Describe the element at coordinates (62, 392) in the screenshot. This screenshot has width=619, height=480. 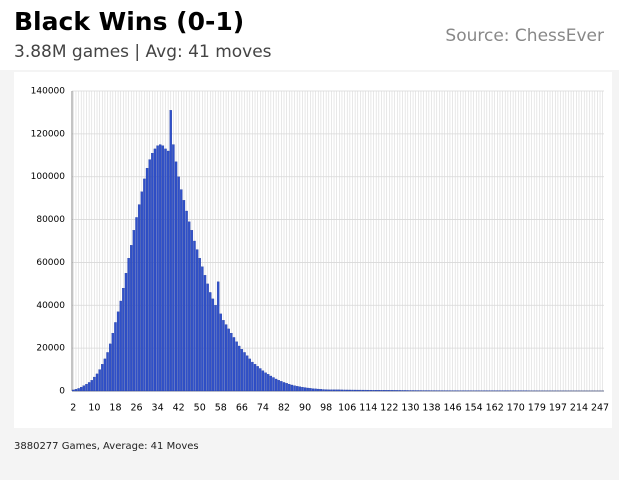
I see `y-tick-label: 0` at that location.